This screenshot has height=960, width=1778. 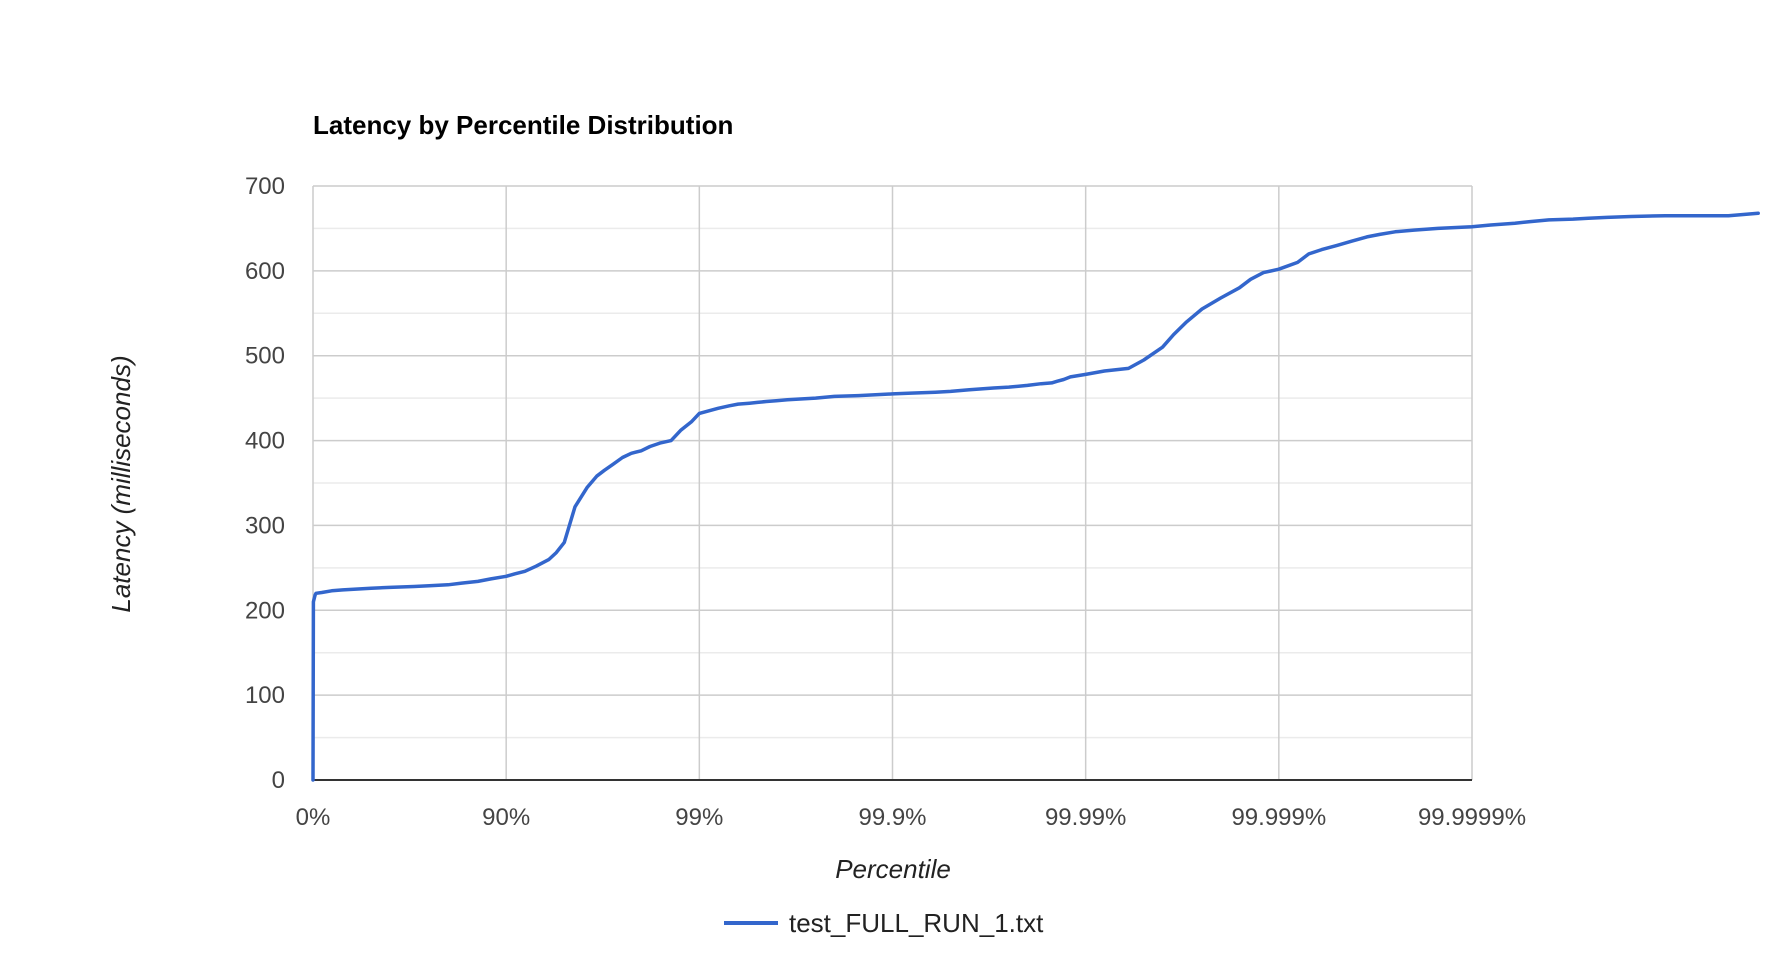 I want to click on y-tick-label: 400, so click(x=265, y=441).